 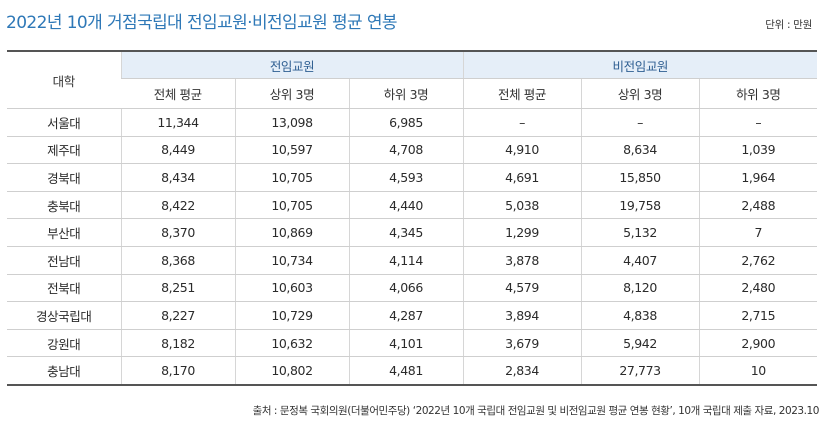 What do you see at coordinates (64, 260) in the screenshot?
I see `cell-university: 전남대` at bounding box center [64, 260].